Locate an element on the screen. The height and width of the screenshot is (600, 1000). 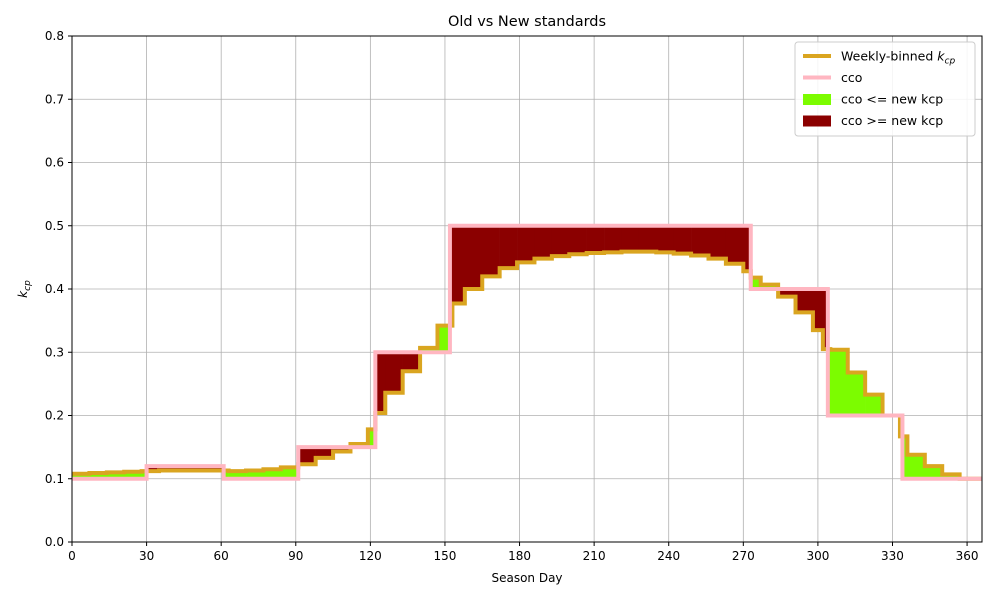
y-tick-label: 0.0 is located at coordinates (54, 542).